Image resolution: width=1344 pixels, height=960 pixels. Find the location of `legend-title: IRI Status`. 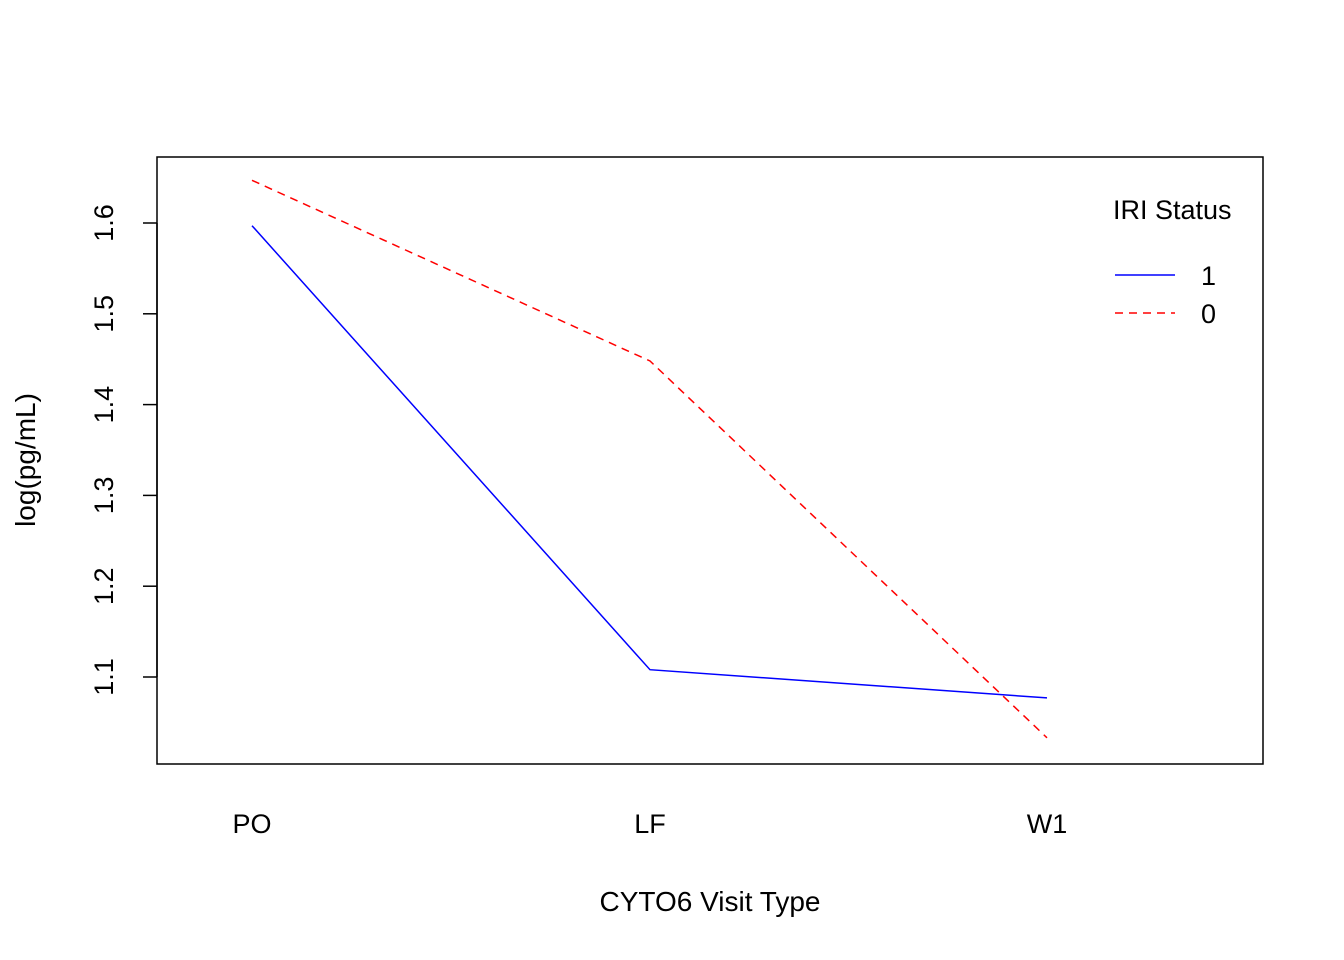

legend-title: IRI Status is located at coordinates (1172, 210).